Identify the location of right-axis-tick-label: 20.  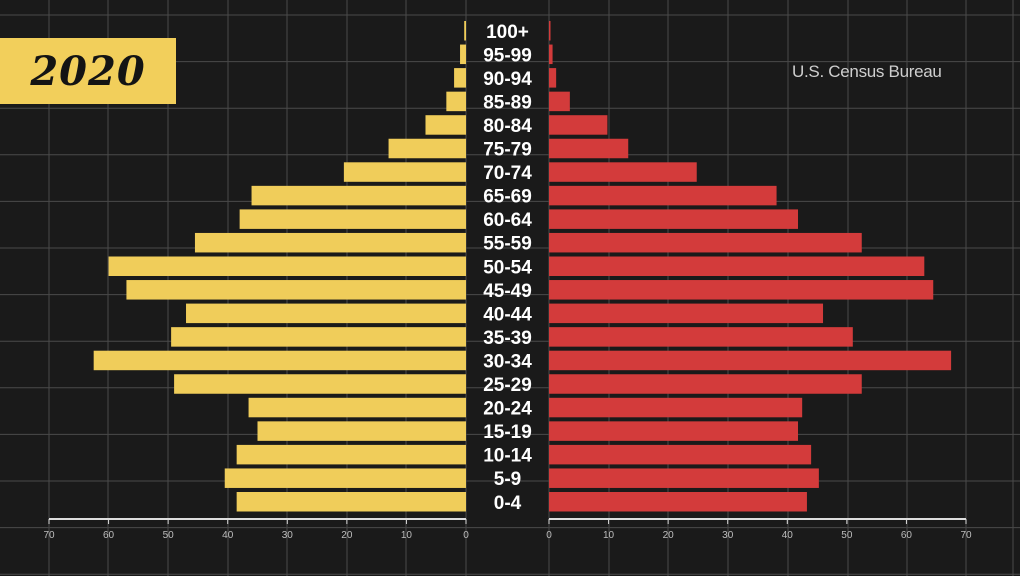
(669, 535).